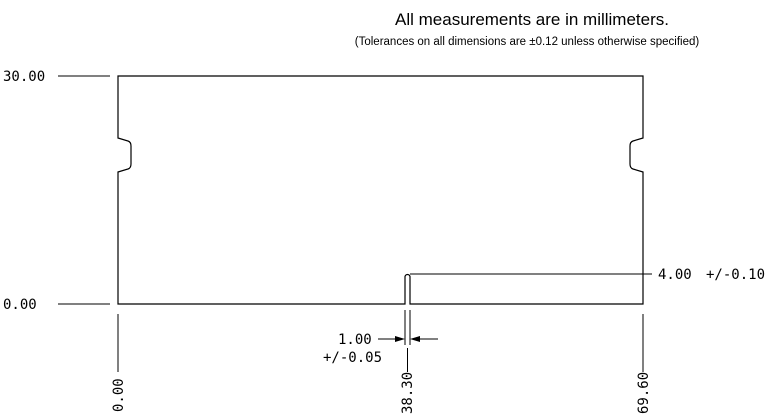  Describe the element at coordinates (400, 339) in the screenshot. I see `slot-width-arrowhead-left` at that location.